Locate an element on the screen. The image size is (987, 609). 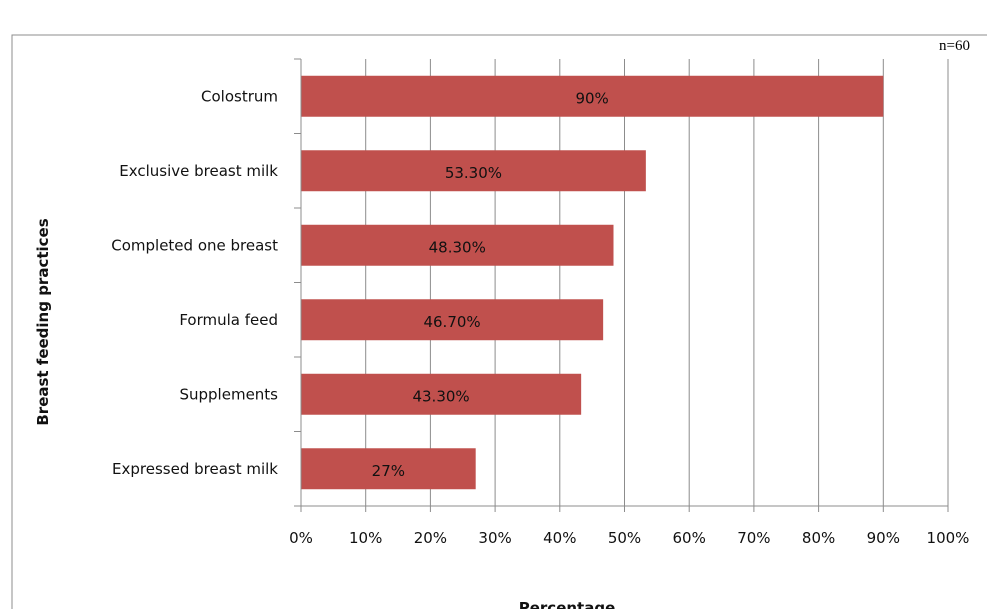
x-tick-label: 20% is located at coordinates (430, 538).